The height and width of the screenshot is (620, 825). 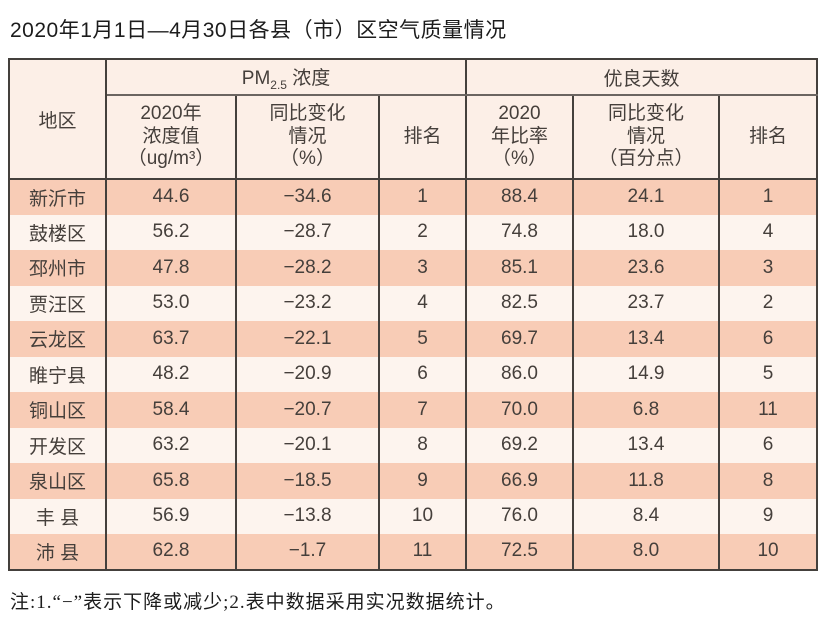 I want to click on cell-ratio-rank: 5, so click(x=768, y=374).